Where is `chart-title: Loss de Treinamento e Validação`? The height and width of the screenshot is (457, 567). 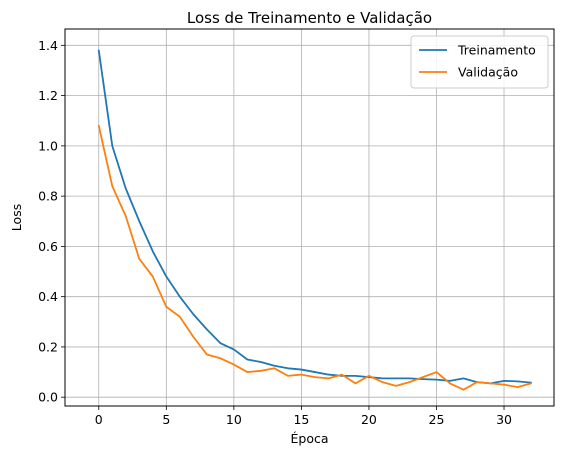 chart-title: Loss de Treinamento e Validação is located at coordinates (309, 18).